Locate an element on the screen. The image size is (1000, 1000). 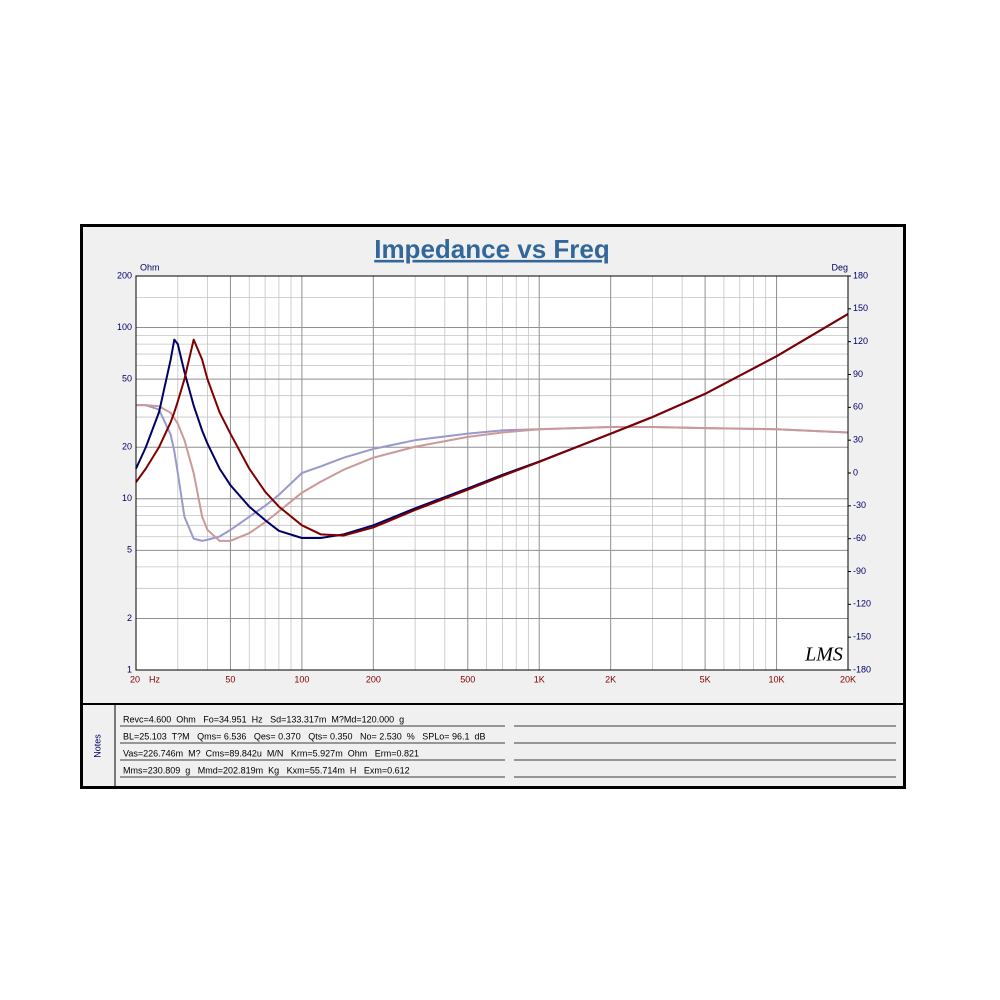
y-tick-label: 10 is located at coordinates (127, 498).